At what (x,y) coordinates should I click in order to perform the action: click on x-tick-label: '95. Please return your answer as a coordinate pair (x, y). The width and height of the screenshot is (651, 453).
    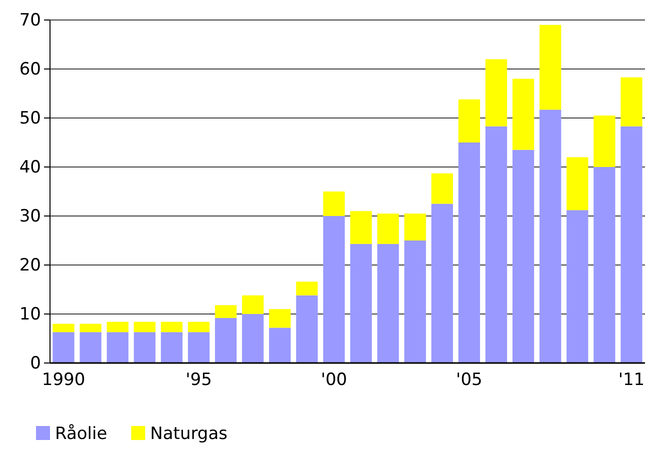
    Looking at the image, I should click on (199, 380).